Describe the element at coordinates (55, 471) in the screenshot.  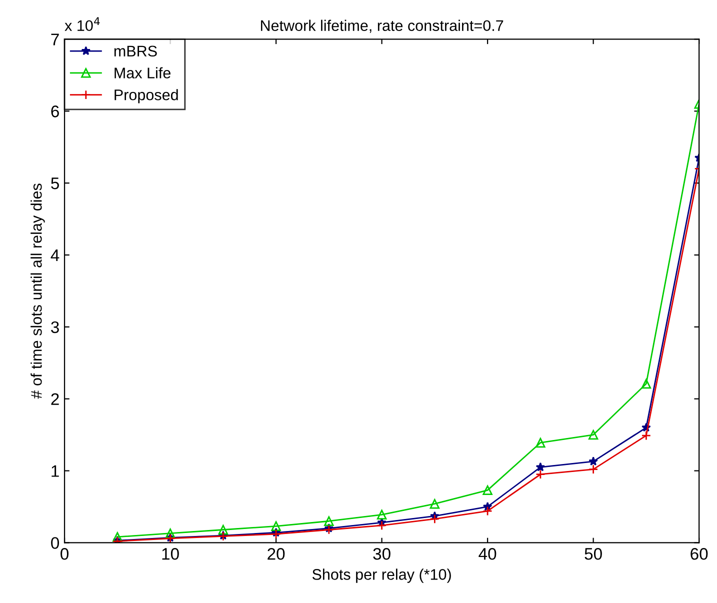
I see `y-tick-label: 1` at that location.